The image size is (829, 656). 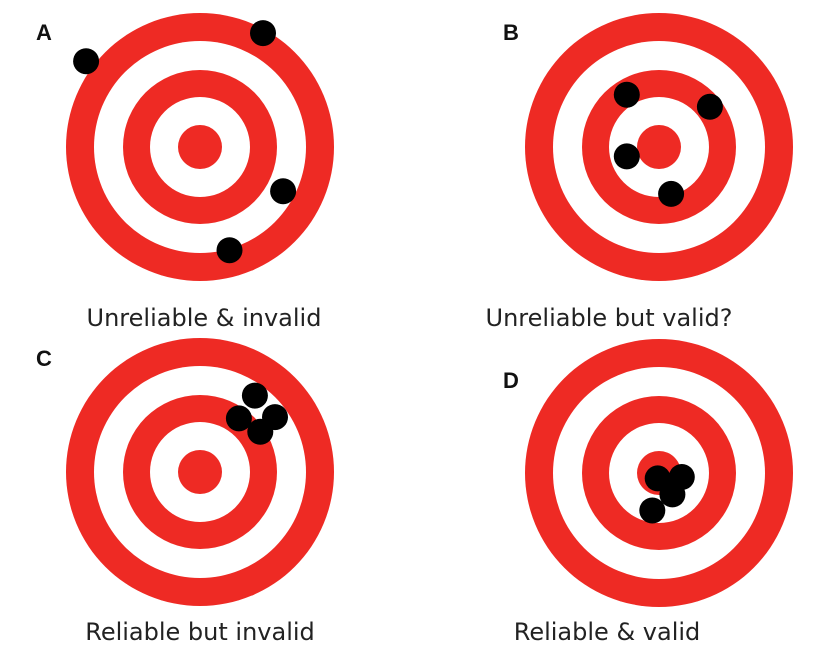 I want to click on panel-caption: Unreliable & invalid, so click(x=204, y=318).